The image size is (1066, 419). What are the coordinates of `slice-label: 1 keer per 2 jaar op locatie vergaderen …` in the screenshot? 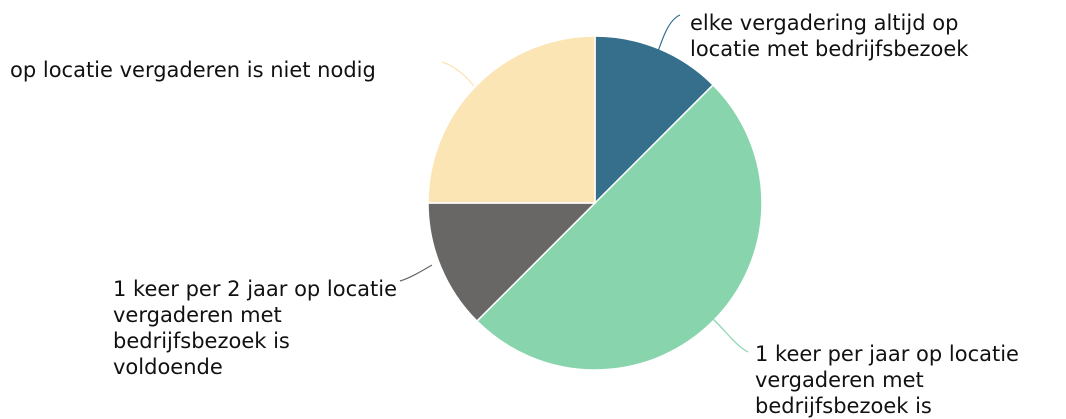 It's located at (255, 328).